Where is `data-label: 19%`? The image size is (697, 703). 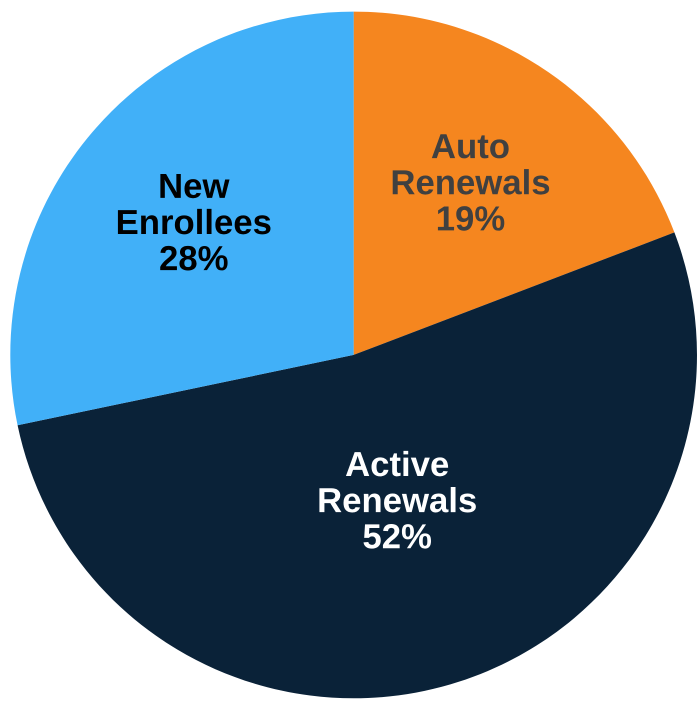
data-label: 19% is located at coordinates (471, 218).